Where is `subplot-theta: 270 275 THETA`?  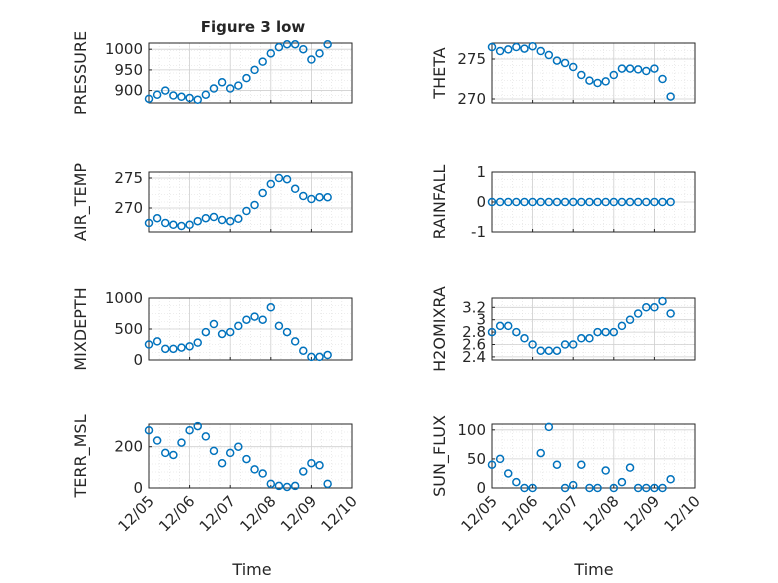 subplot-theta: 270 275 THETA is located at coordinates (563, 74).